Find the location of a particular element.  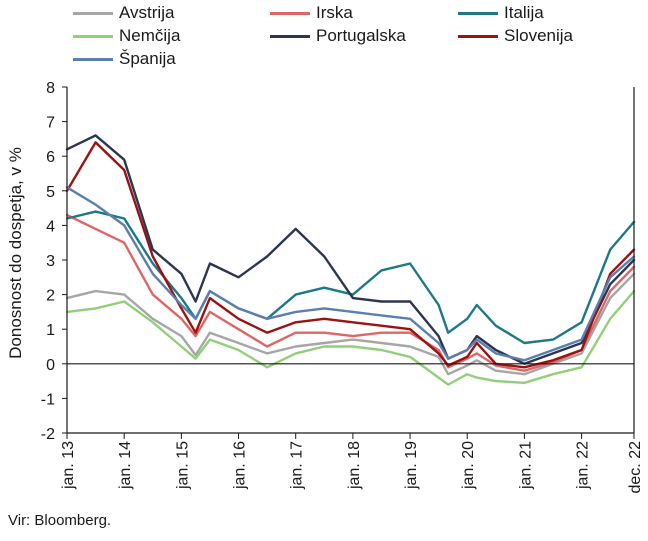

legend-item: Avstrija is located at coordinates (123, 13).